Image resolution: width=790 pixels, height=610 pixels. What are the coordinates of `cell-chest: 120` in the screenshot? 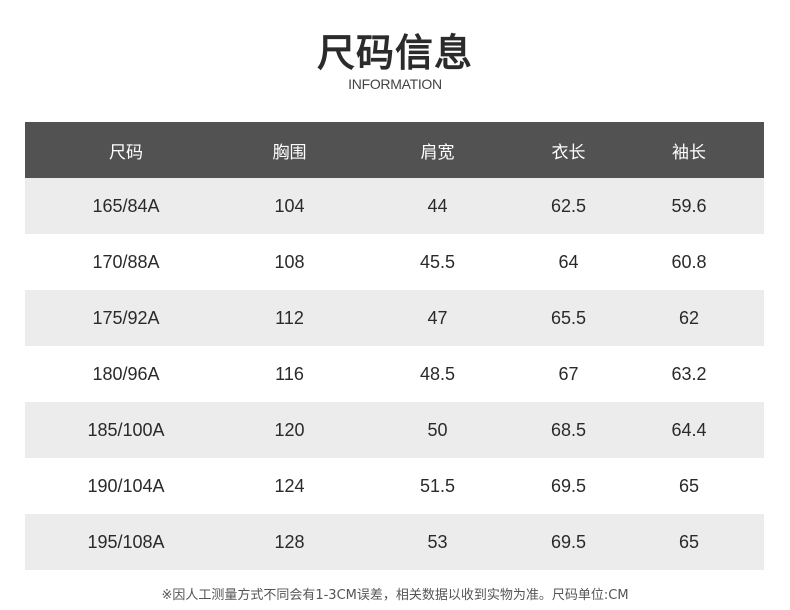 It's located at (289, 429).